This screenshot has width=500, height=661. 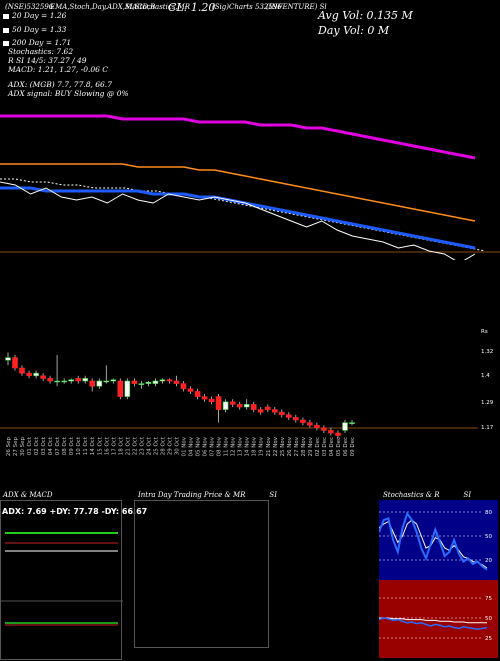 I want to click on date-tick: 14 Nov, so click(x=248, y=446).